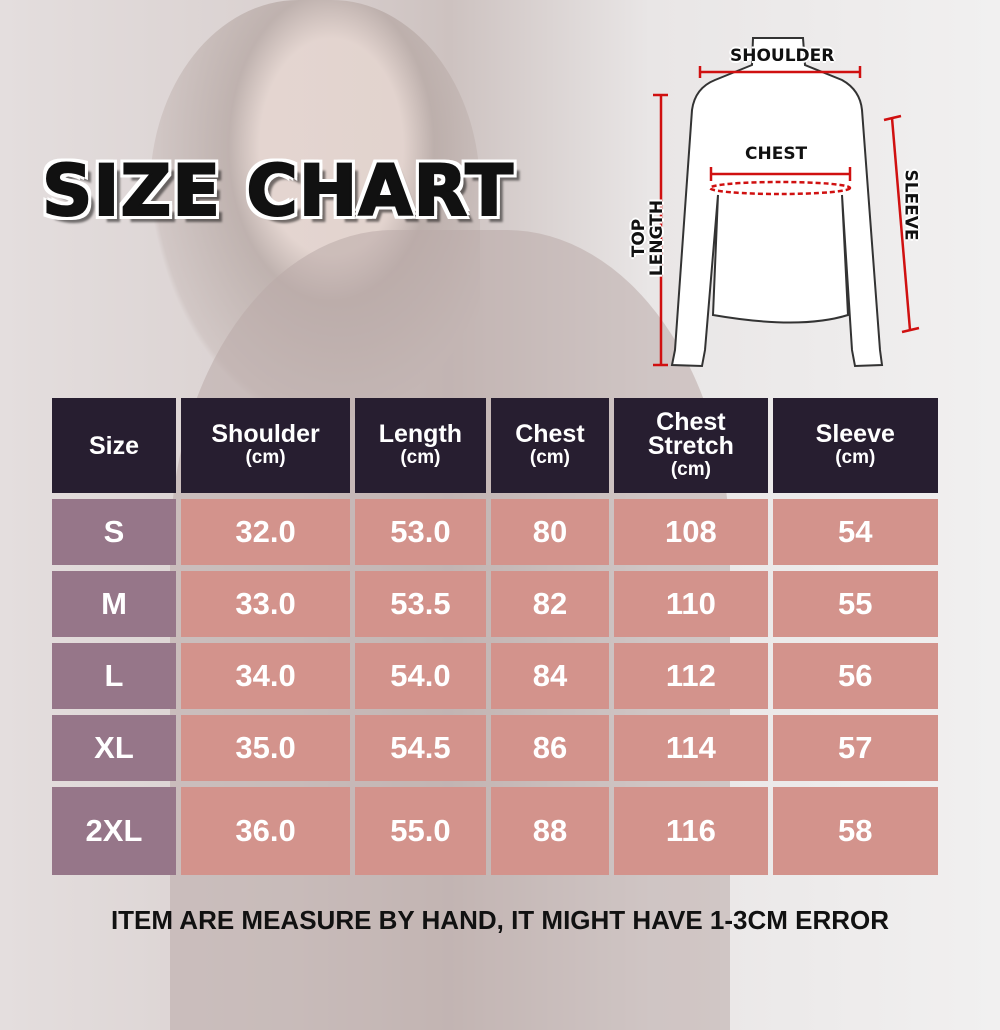 This screenshot has height=1030, width=1000. What do you see at coordinates (782, 56) in the screenshot?
I see `shoulder-label: SHOULDER` at bounding box center [782, 56].